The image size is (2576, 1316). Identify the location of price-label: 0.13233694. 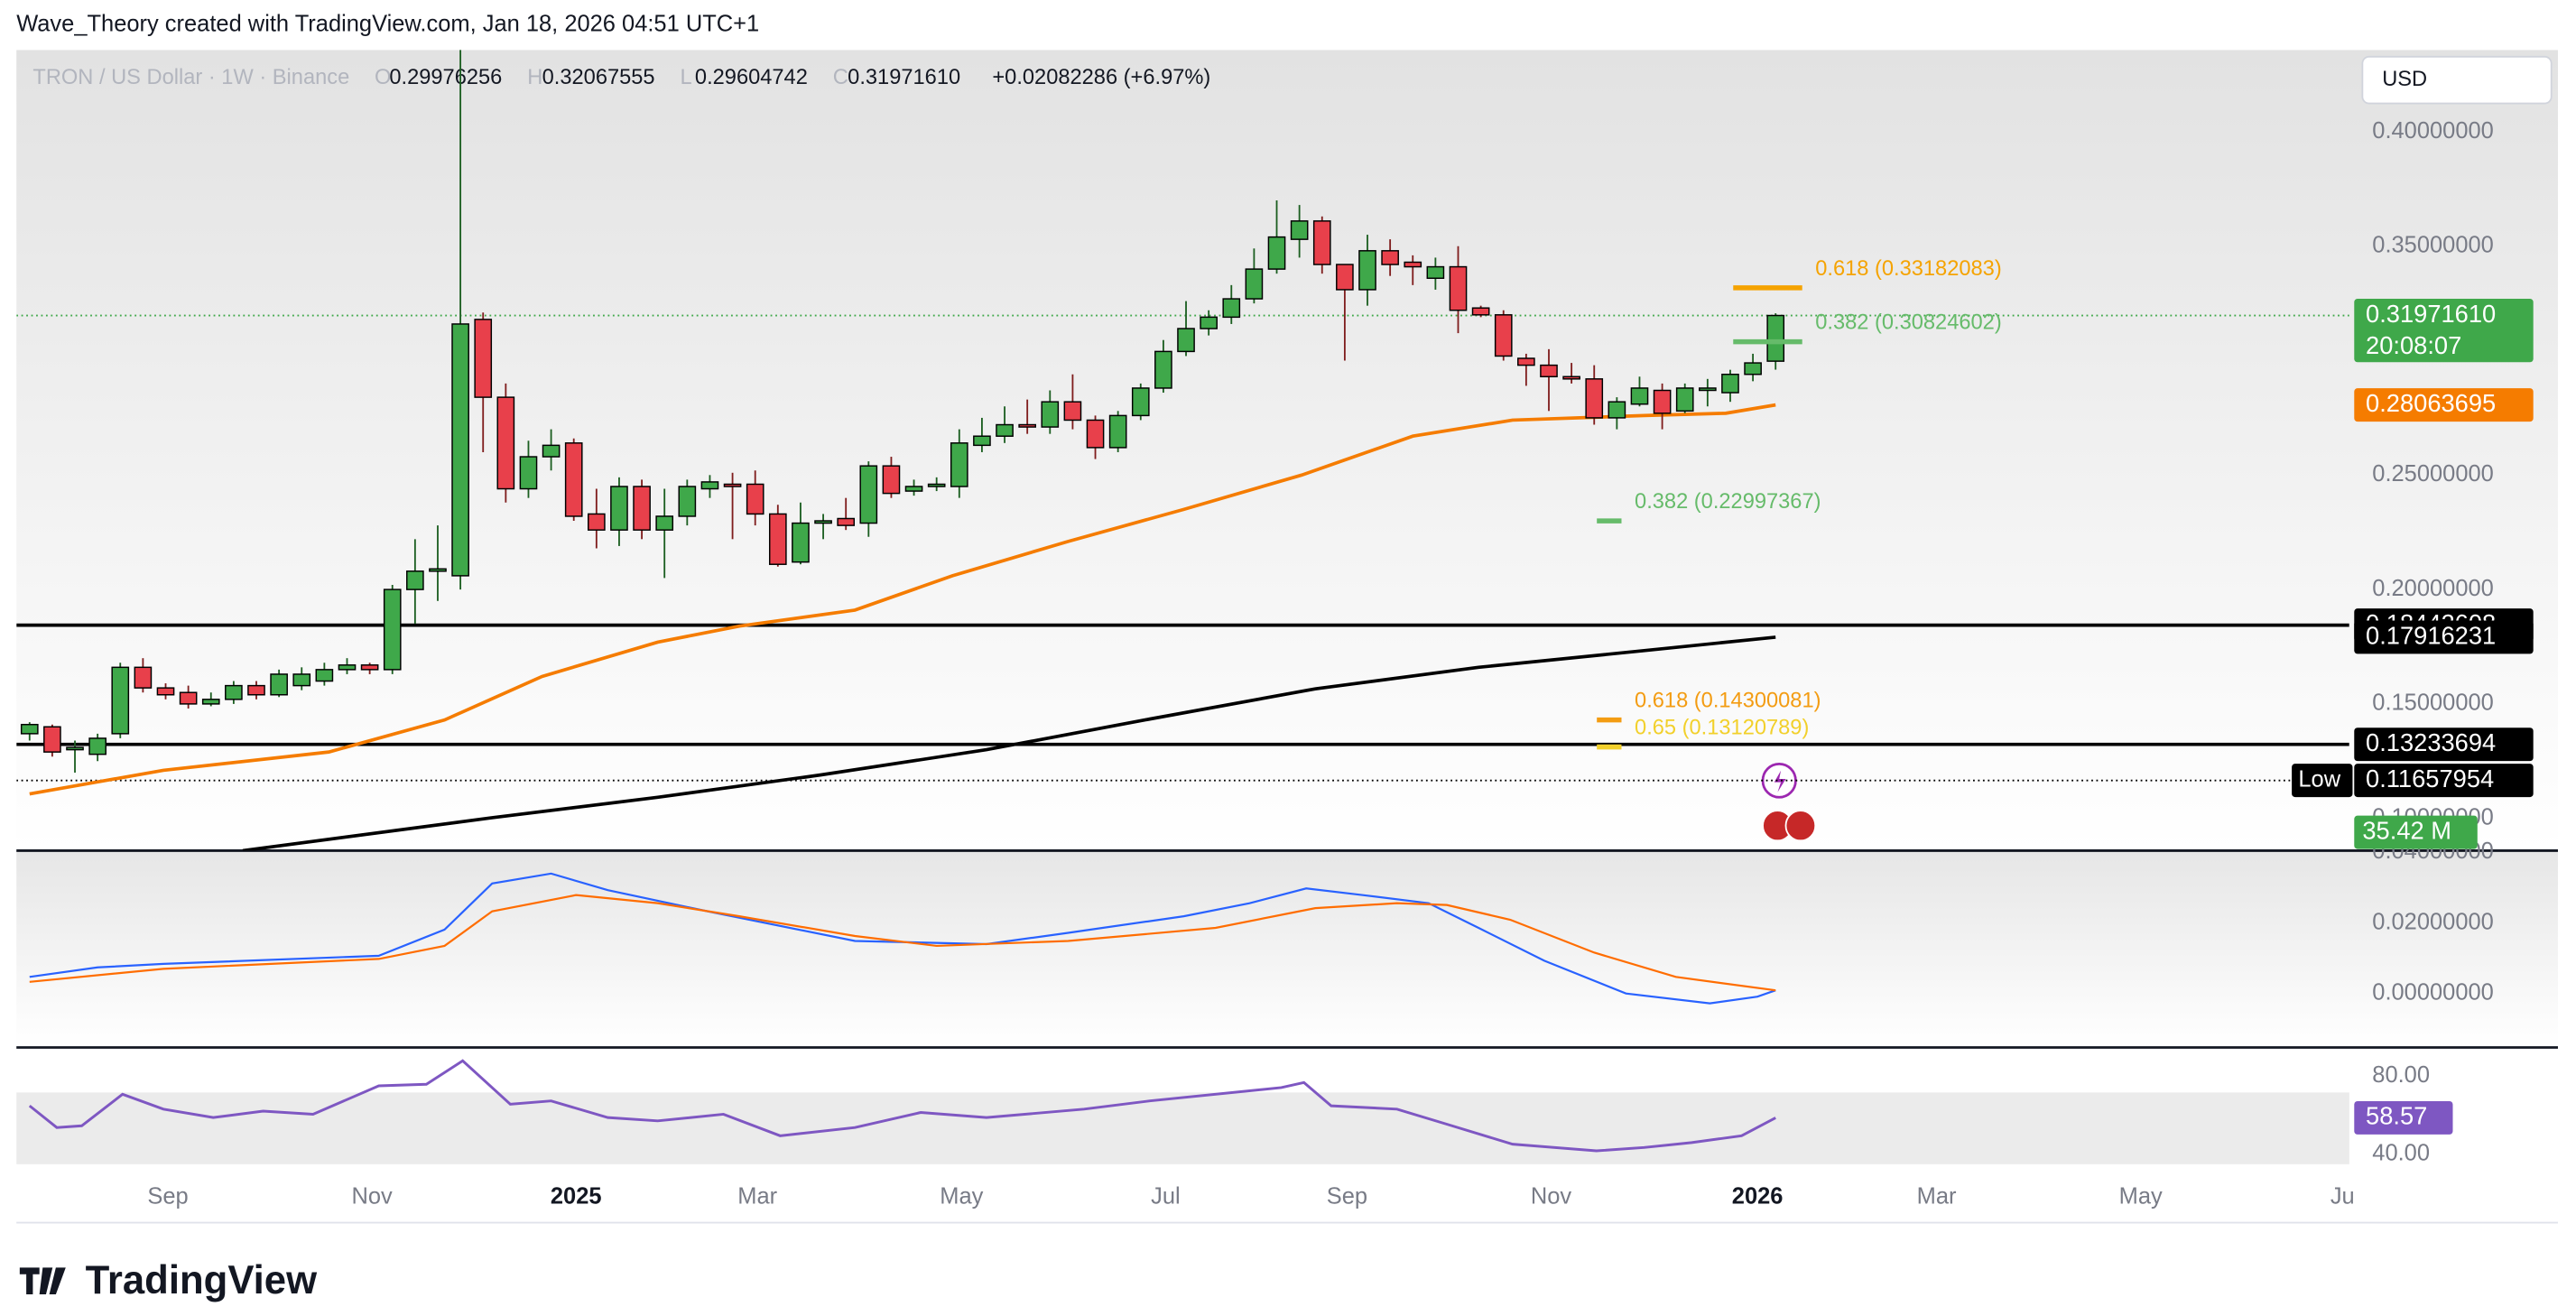
(2431, 742).